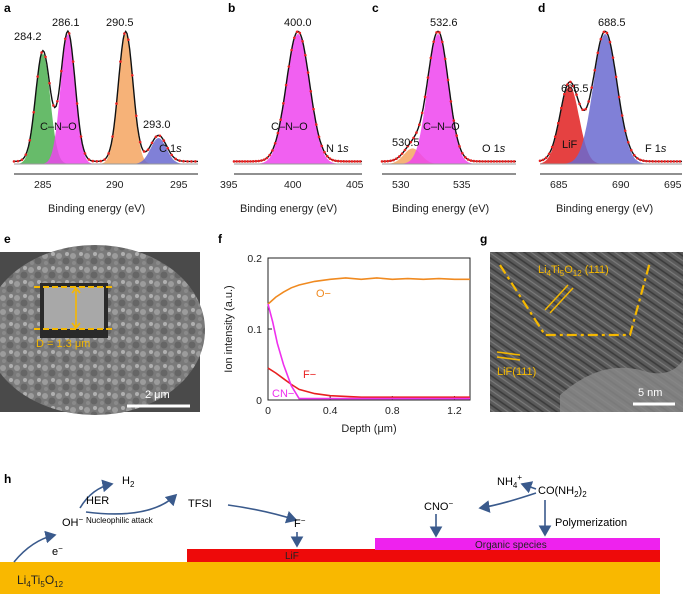 This screenshot has width=685, height=594. What do you see at coordinates (229, 328) in the screenshot?
I see `y-axis-label: Ion intensity (a.u.)` at bounding box center [229, 328].